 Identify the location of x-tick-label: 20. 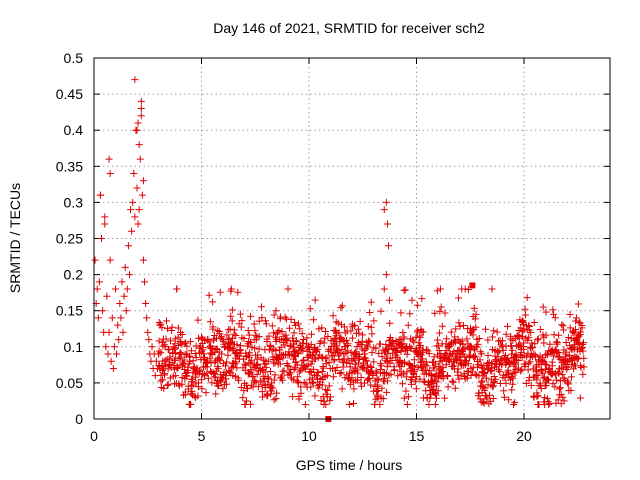
(524, 436).